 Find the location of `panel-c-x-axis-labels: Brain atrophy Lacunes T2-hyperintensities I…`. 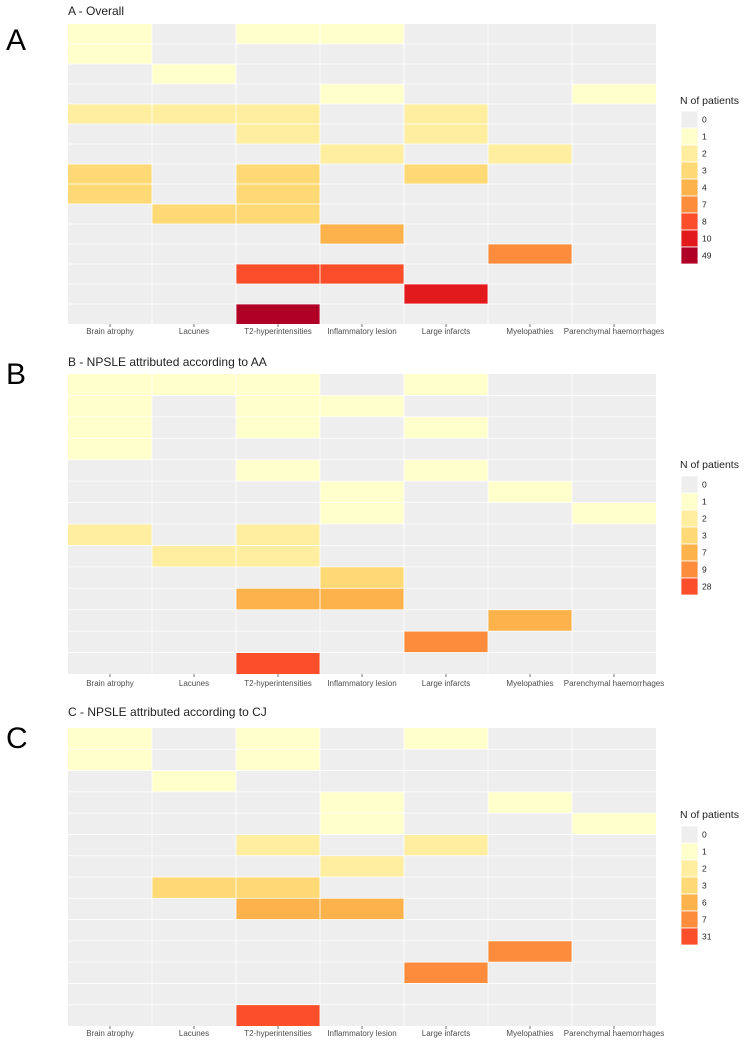

panel-c-x-axis-labels: Brain atrophy Lacunes T2-hyperintensities I… is located at coordinates (375, 1032).